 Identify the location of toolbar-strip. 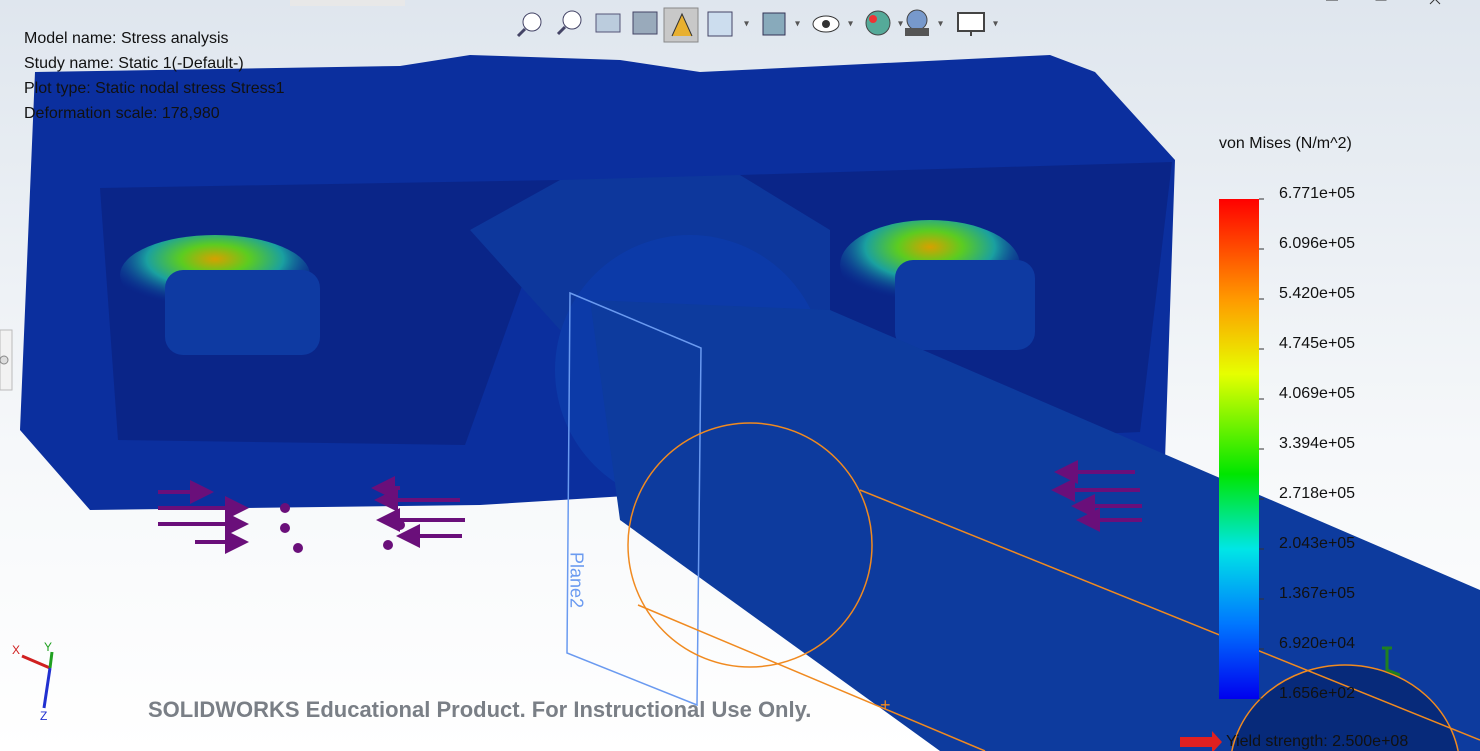
(347, 3).